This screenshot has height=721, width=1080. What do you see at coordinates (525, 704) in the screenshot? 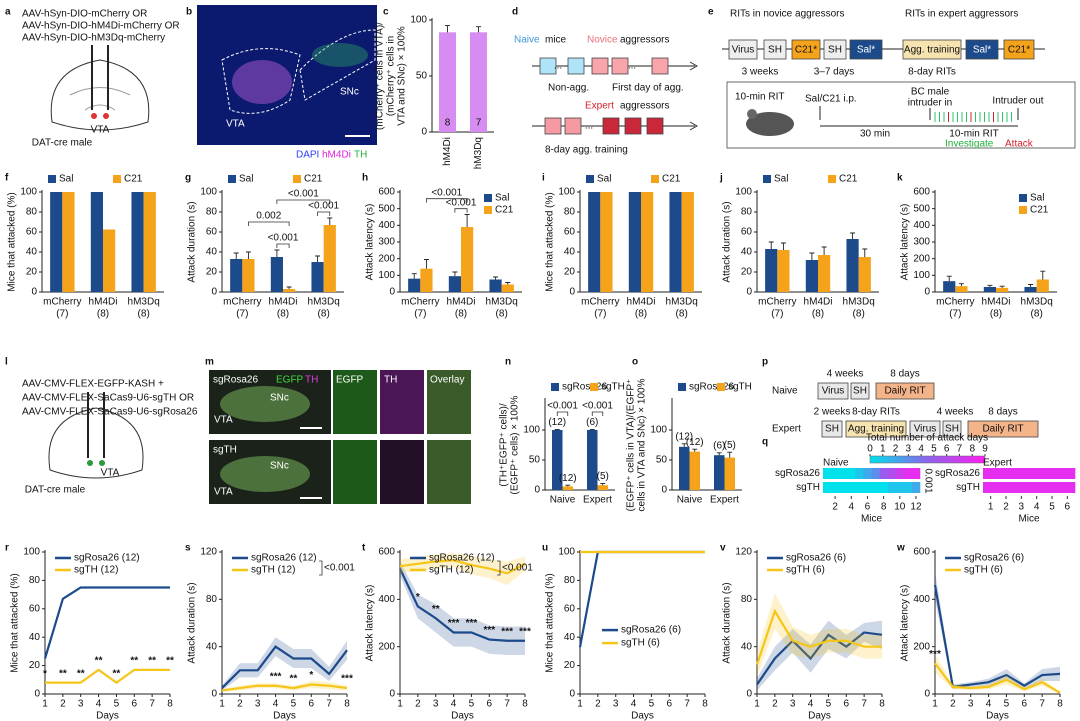
I see `x-tick-label: 8` at bounding box center [525, 704].